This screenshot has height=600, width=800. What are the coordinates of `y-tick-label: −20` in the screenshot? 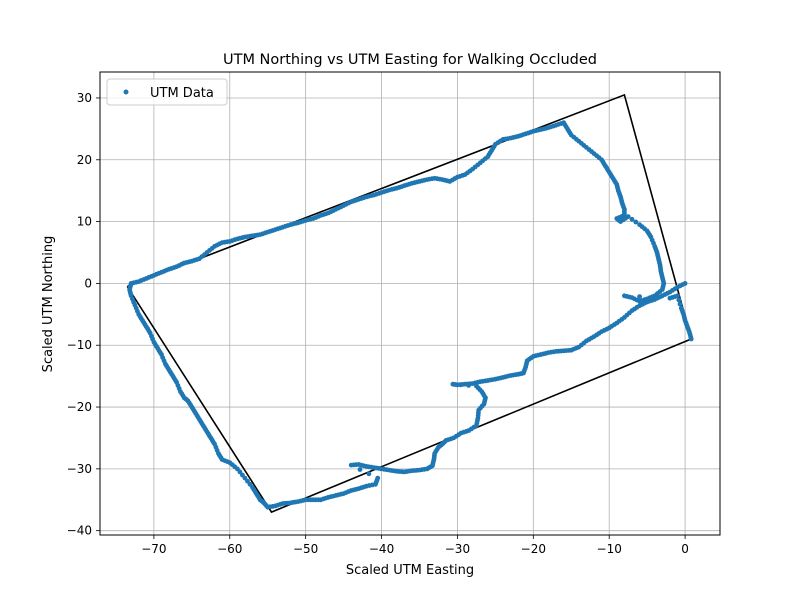 It's located at (79, 407).